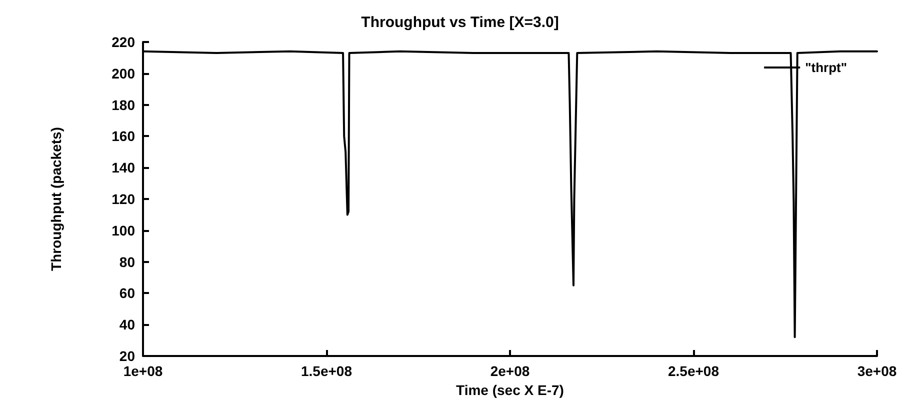 Image resolution: width=920 pixels, height=419 pixels. What do you see at coordinates (510, 371) in the screenshot?
I see `x-tick-label: 2e+08` at bounding box center [510, 371].